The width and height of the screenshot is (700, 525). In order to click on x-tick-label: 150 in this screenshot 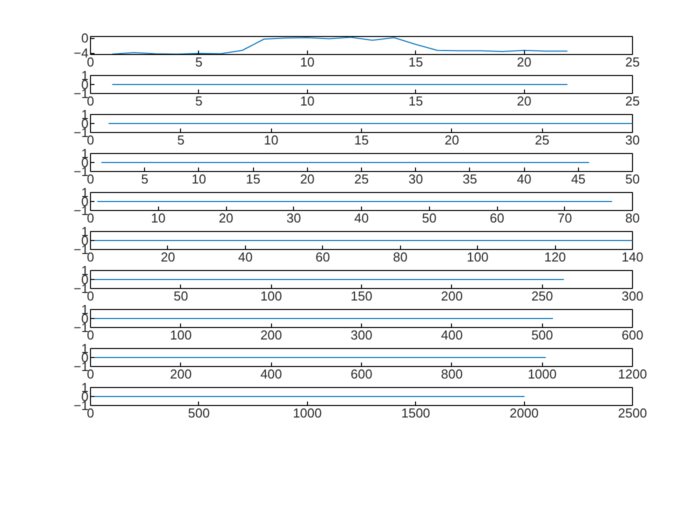, I will do `click(361, 296)`.